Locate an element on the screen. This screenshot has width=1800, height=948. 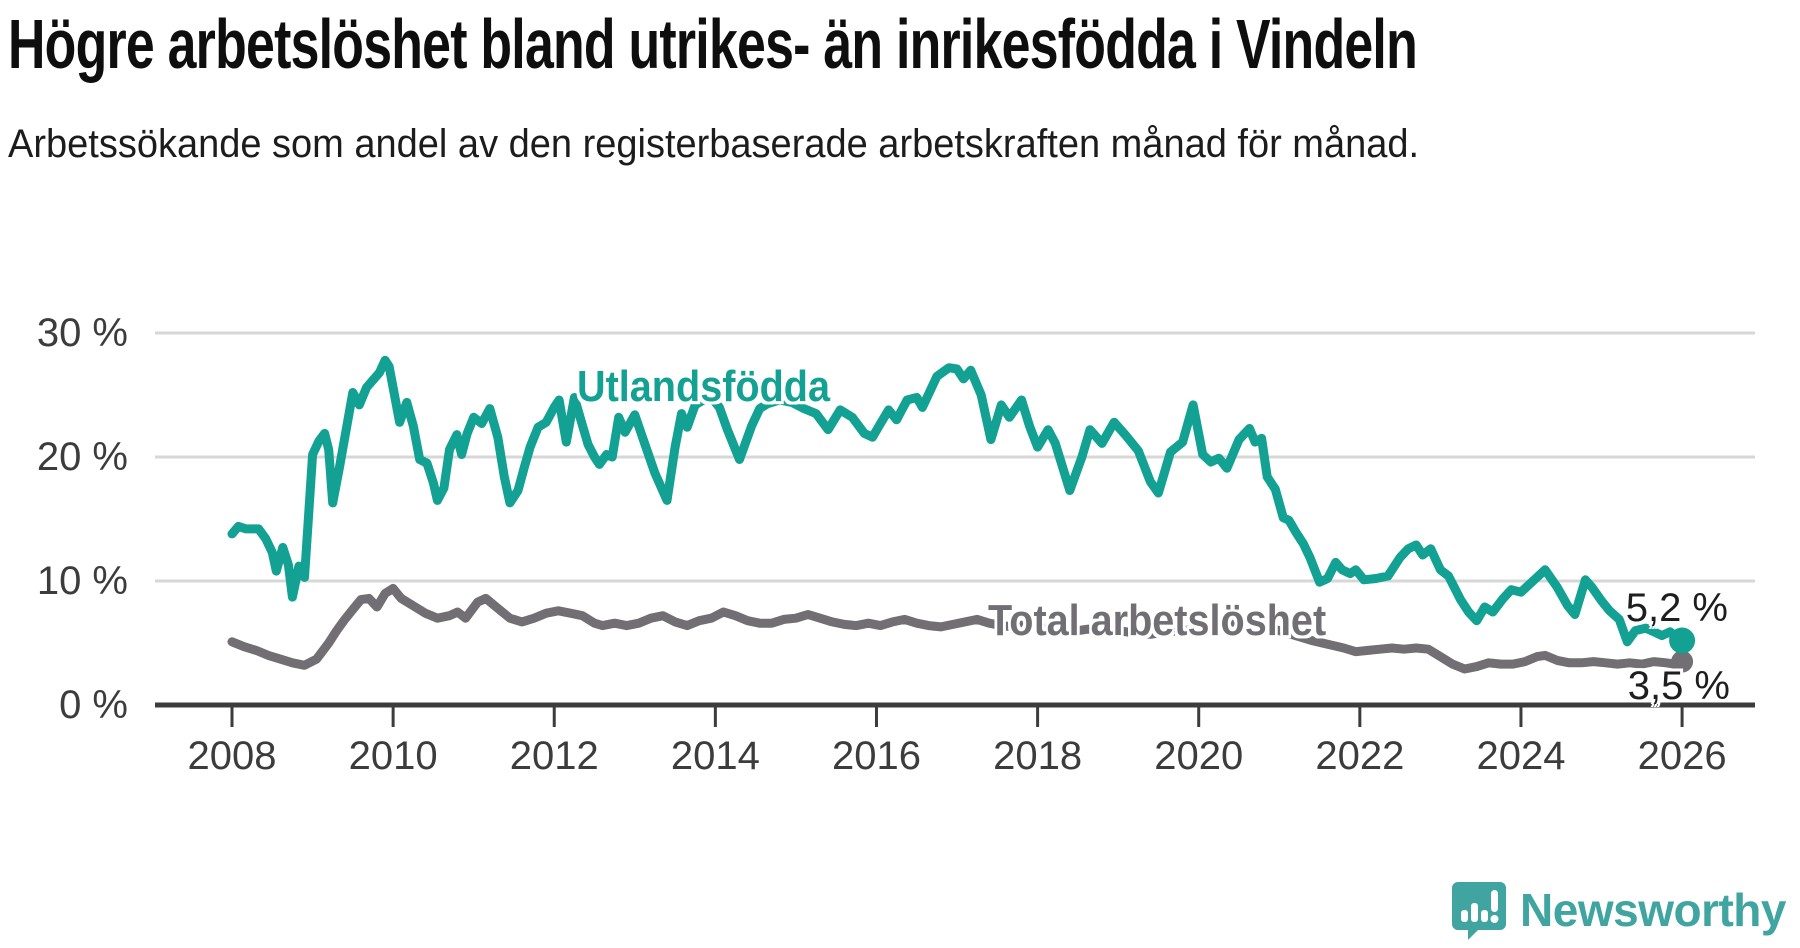
series-label-utlandsfodda: Utlandsfödda is located at coordinates (703, 386).